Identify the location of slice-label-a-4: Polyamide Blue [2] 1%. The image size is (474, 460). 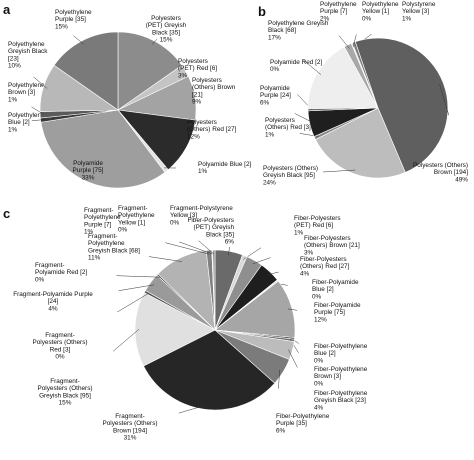
(225, 168).